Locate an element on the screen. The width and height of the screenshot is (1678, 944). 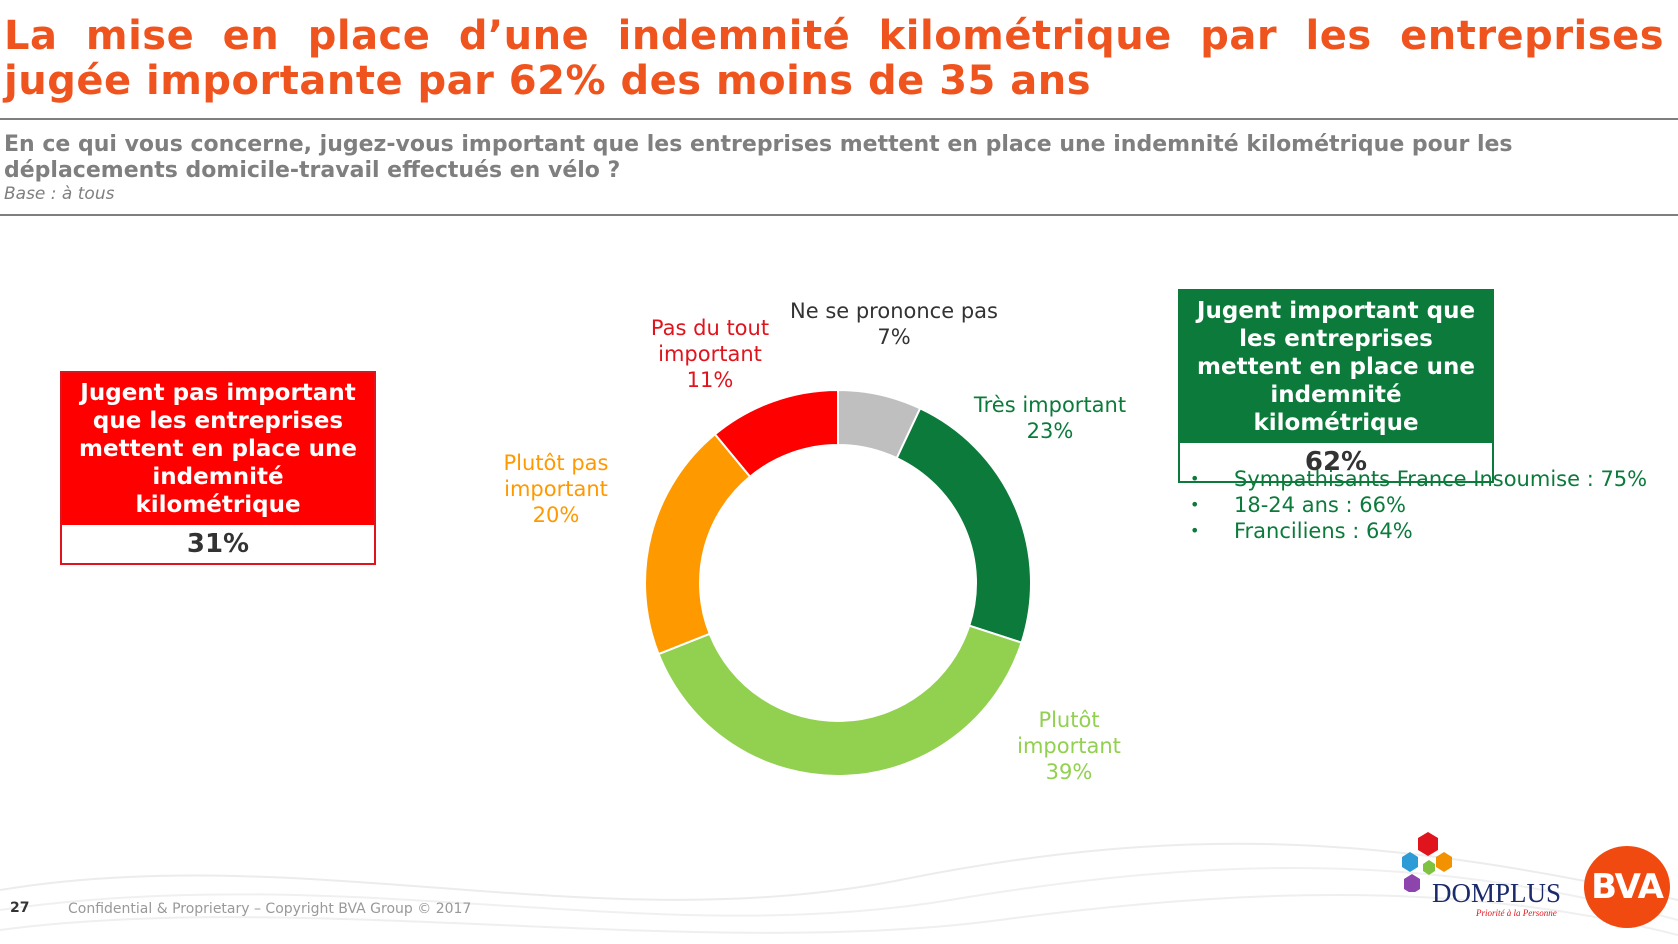
negative-summary-value: 31% is located at coordinates (218, 544).